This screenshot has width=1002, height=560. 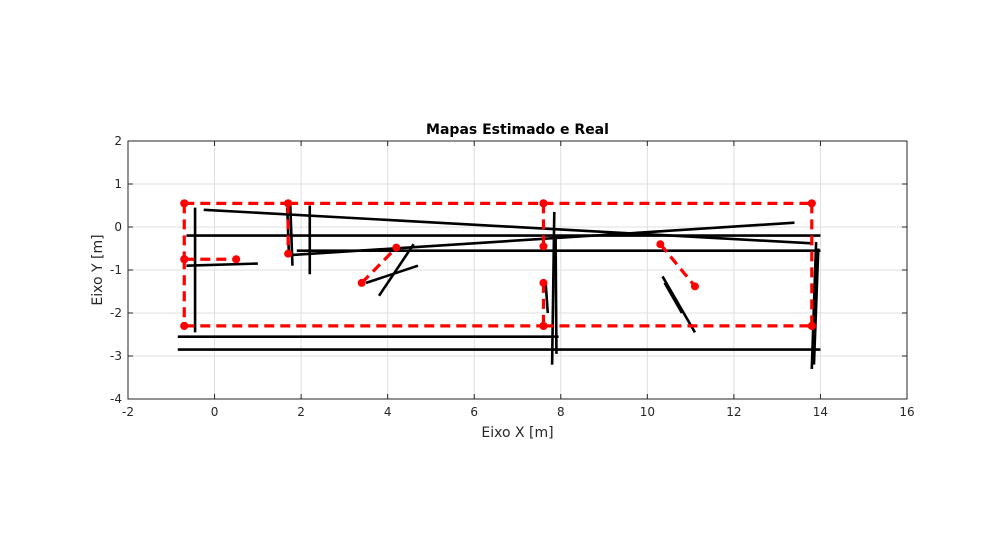 What do you see at coordinates (561, 412) in the screenshot?
I see `x-tick-label: 8` at bounding box center [561, 412].